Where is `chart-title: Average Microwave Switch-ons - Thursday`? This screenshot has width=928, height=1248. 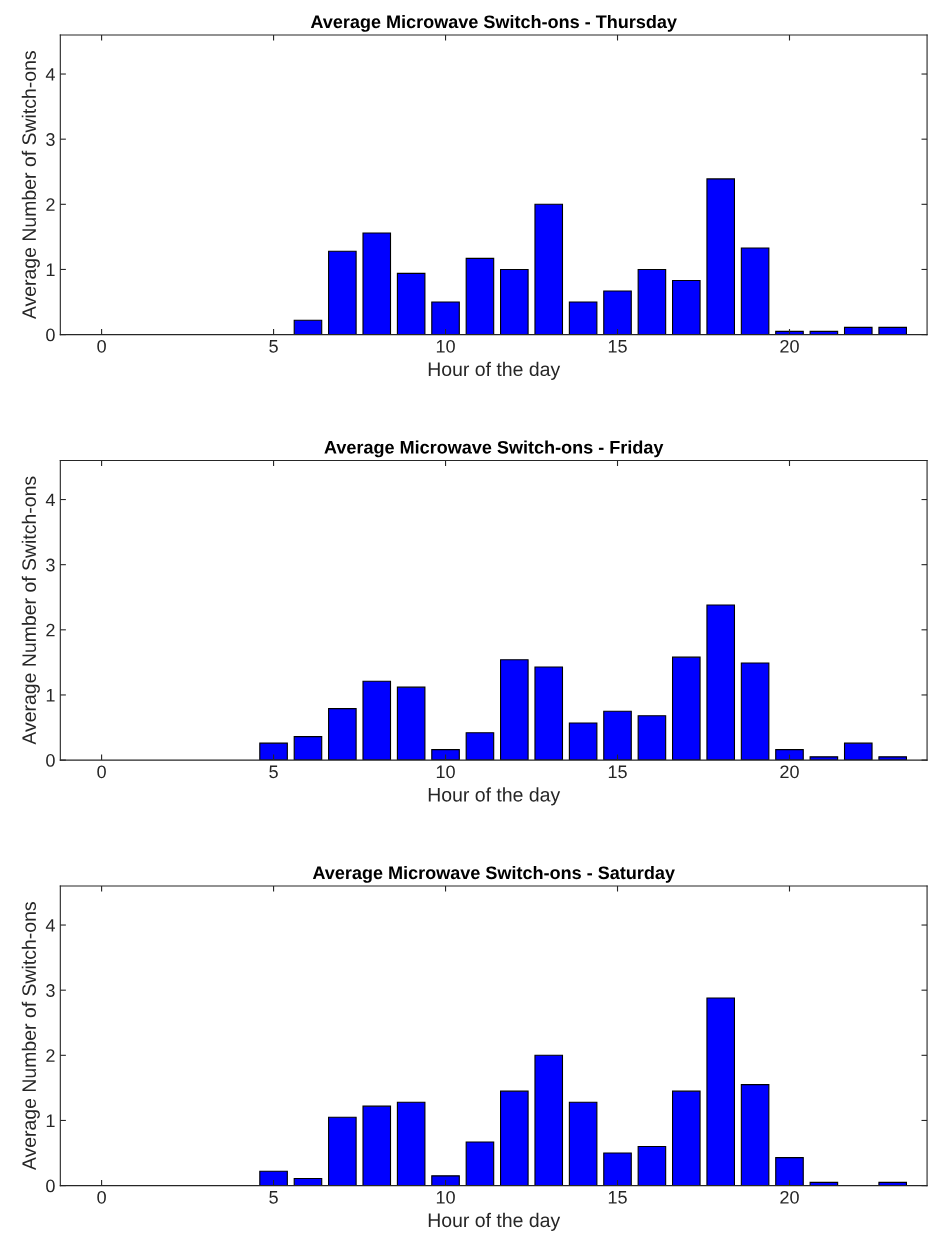 chart-title: Average Microwave Switch-ons - Thursday is located at coordinates (493, 23).